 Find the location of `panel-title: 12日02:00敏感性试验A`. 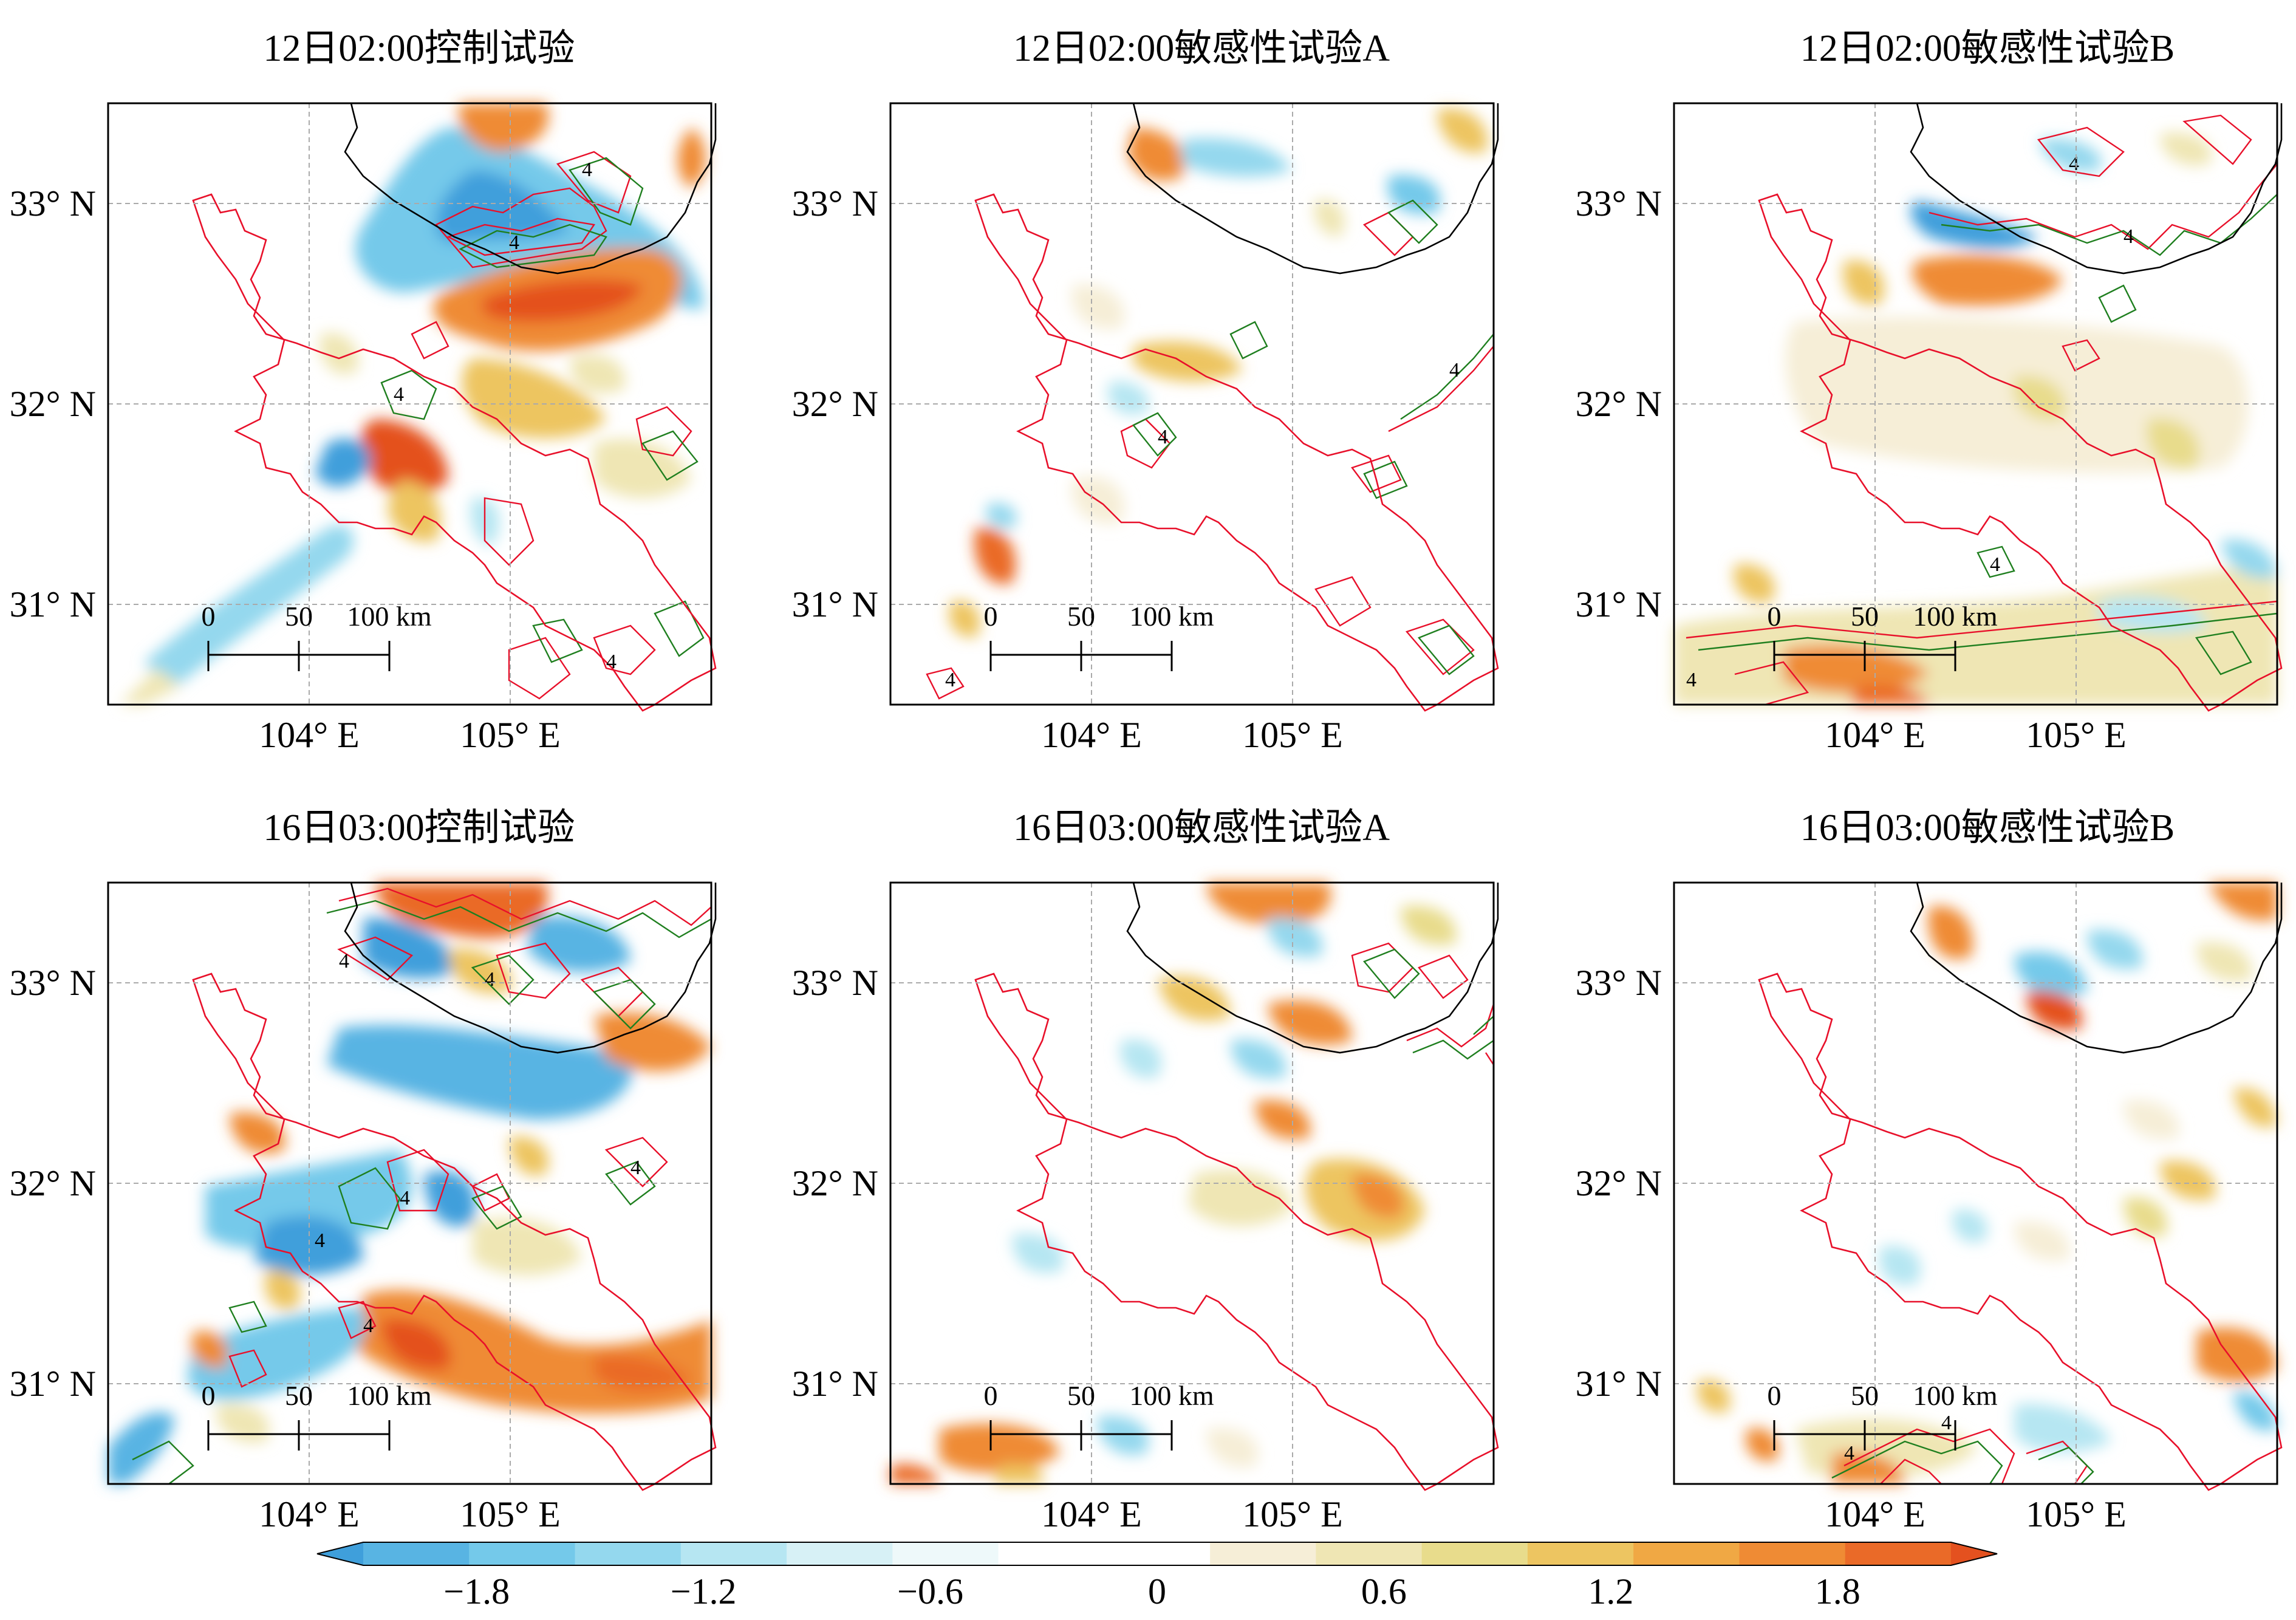

panel-title: 12日02:00敏感性试验A is located at coordinates (1201, 48).